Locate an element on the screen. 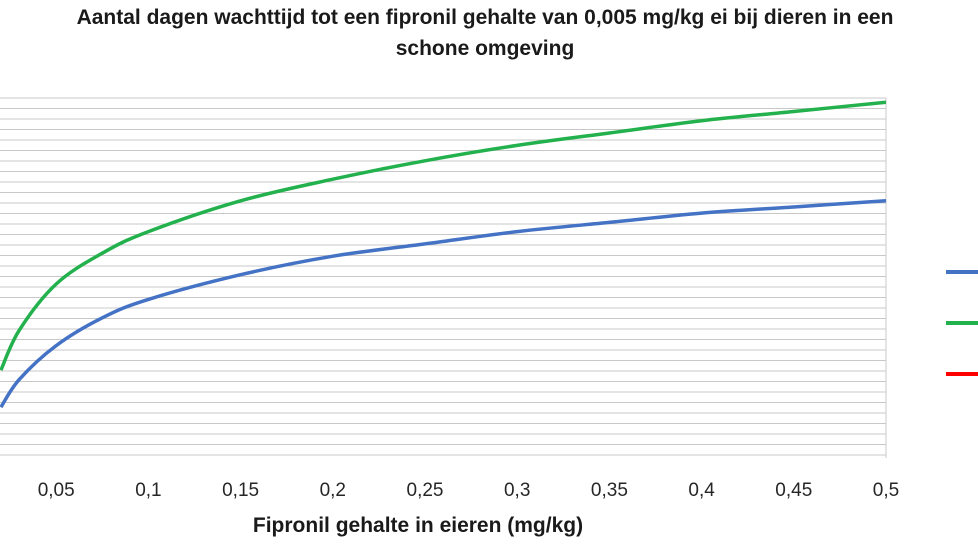 This screenshot has height=550, width=978. x-tick-label: 0,35 is located at coordinates (609, 490).